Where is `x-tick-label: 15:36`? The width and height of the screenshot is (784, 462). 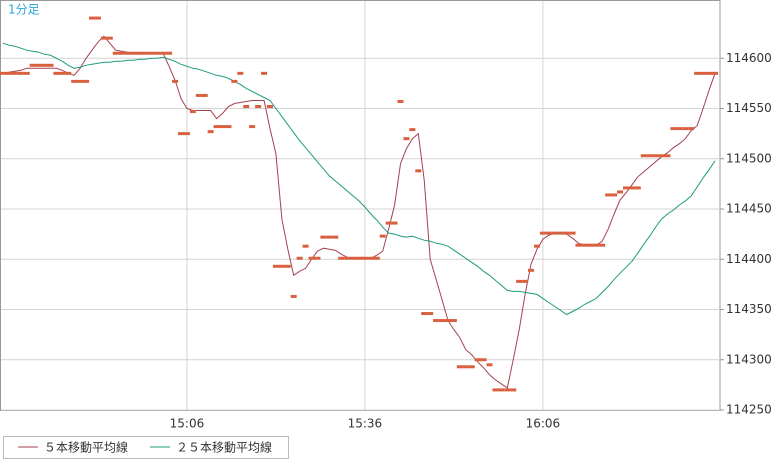
x-tick-label: 15:36 is located at coordinates (365, 424).